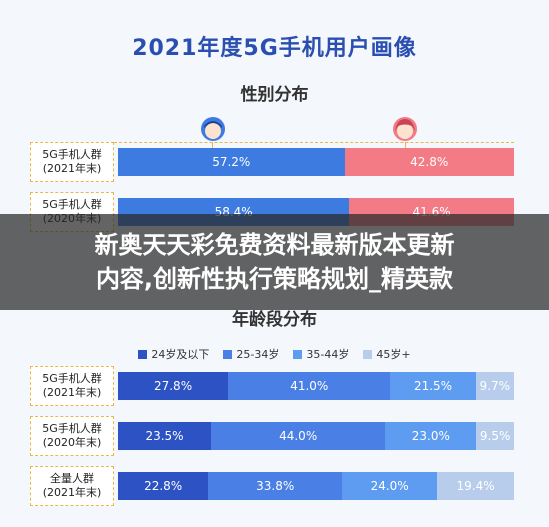  I want to click on legend-item-1: 25-34岁, so click(251, 354).